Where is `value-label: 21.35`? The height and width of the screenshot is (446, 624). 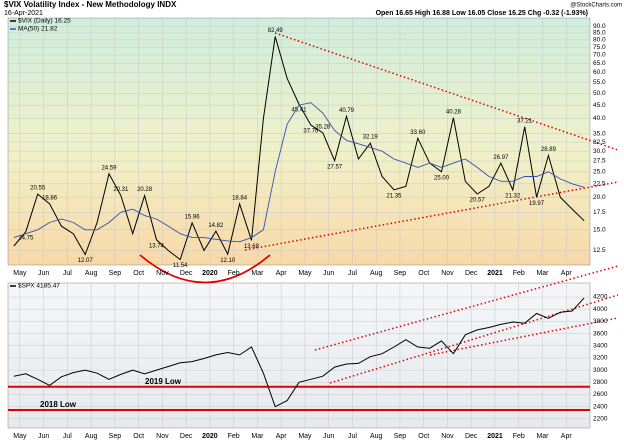
value-label: 21.35 is located at coordinates (395, 196).